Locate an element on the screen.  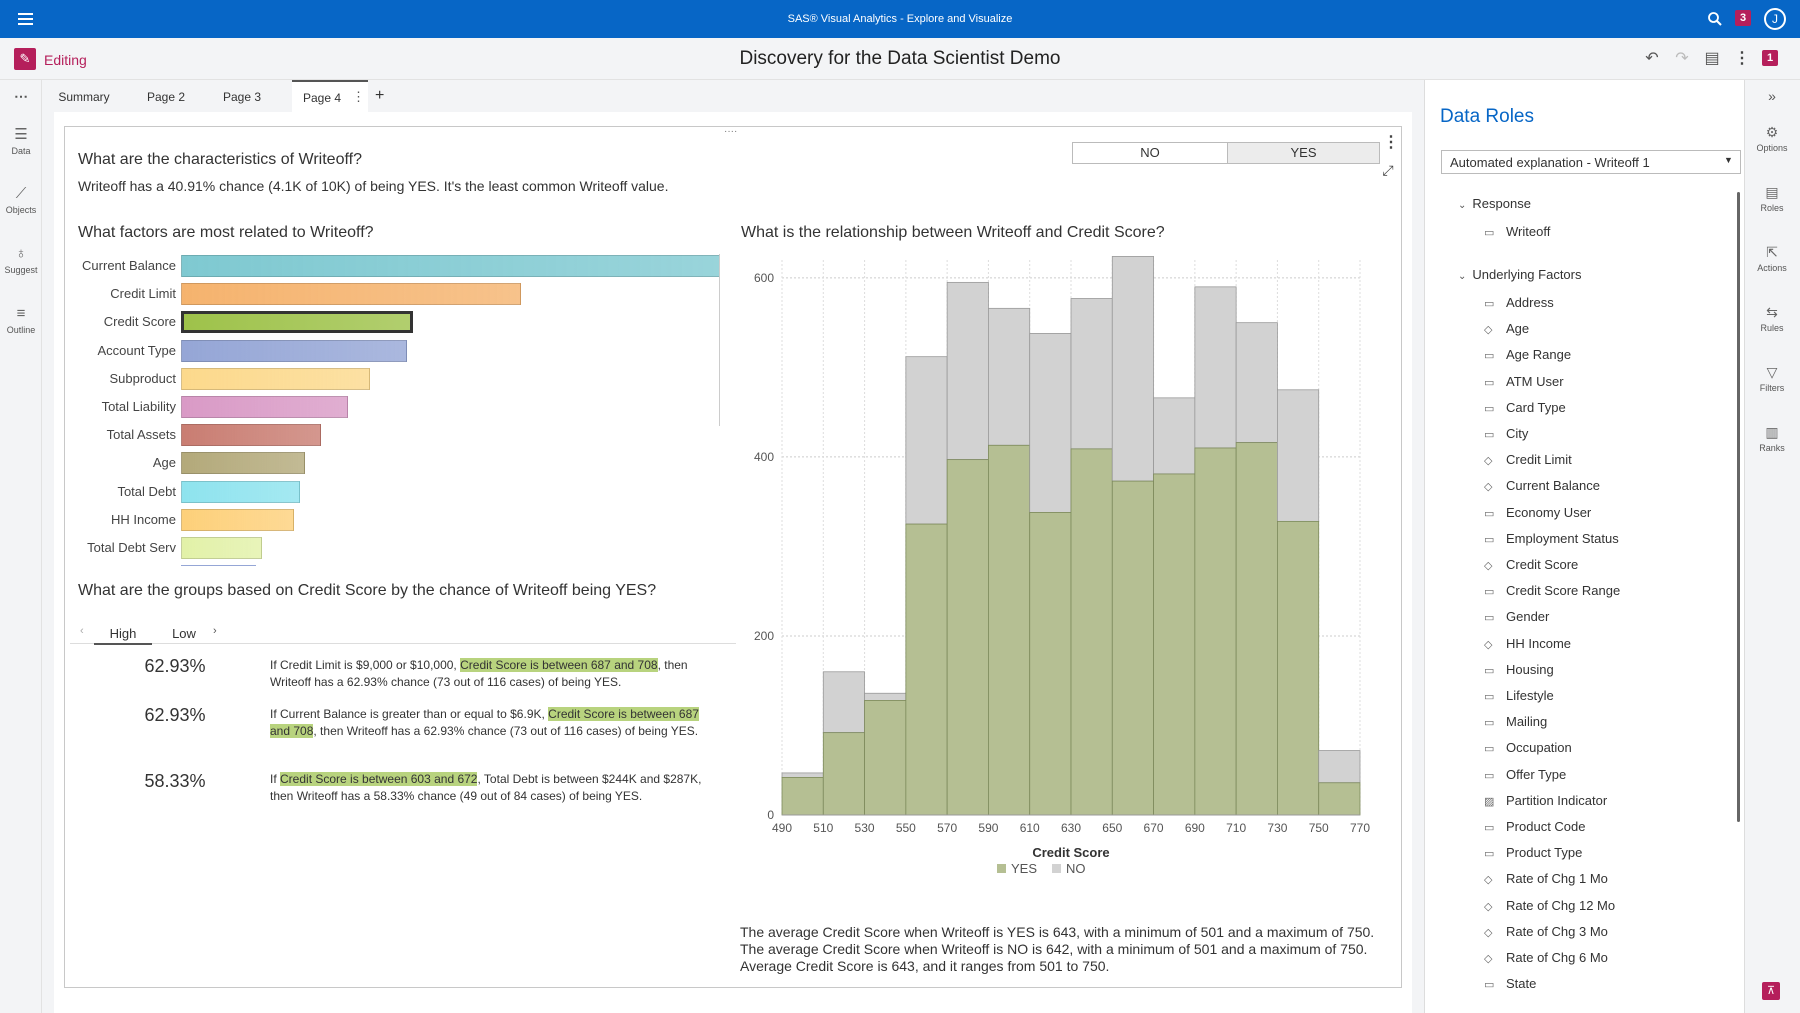
role-item: ▭ Gender is located at coordinates (1516, 616).